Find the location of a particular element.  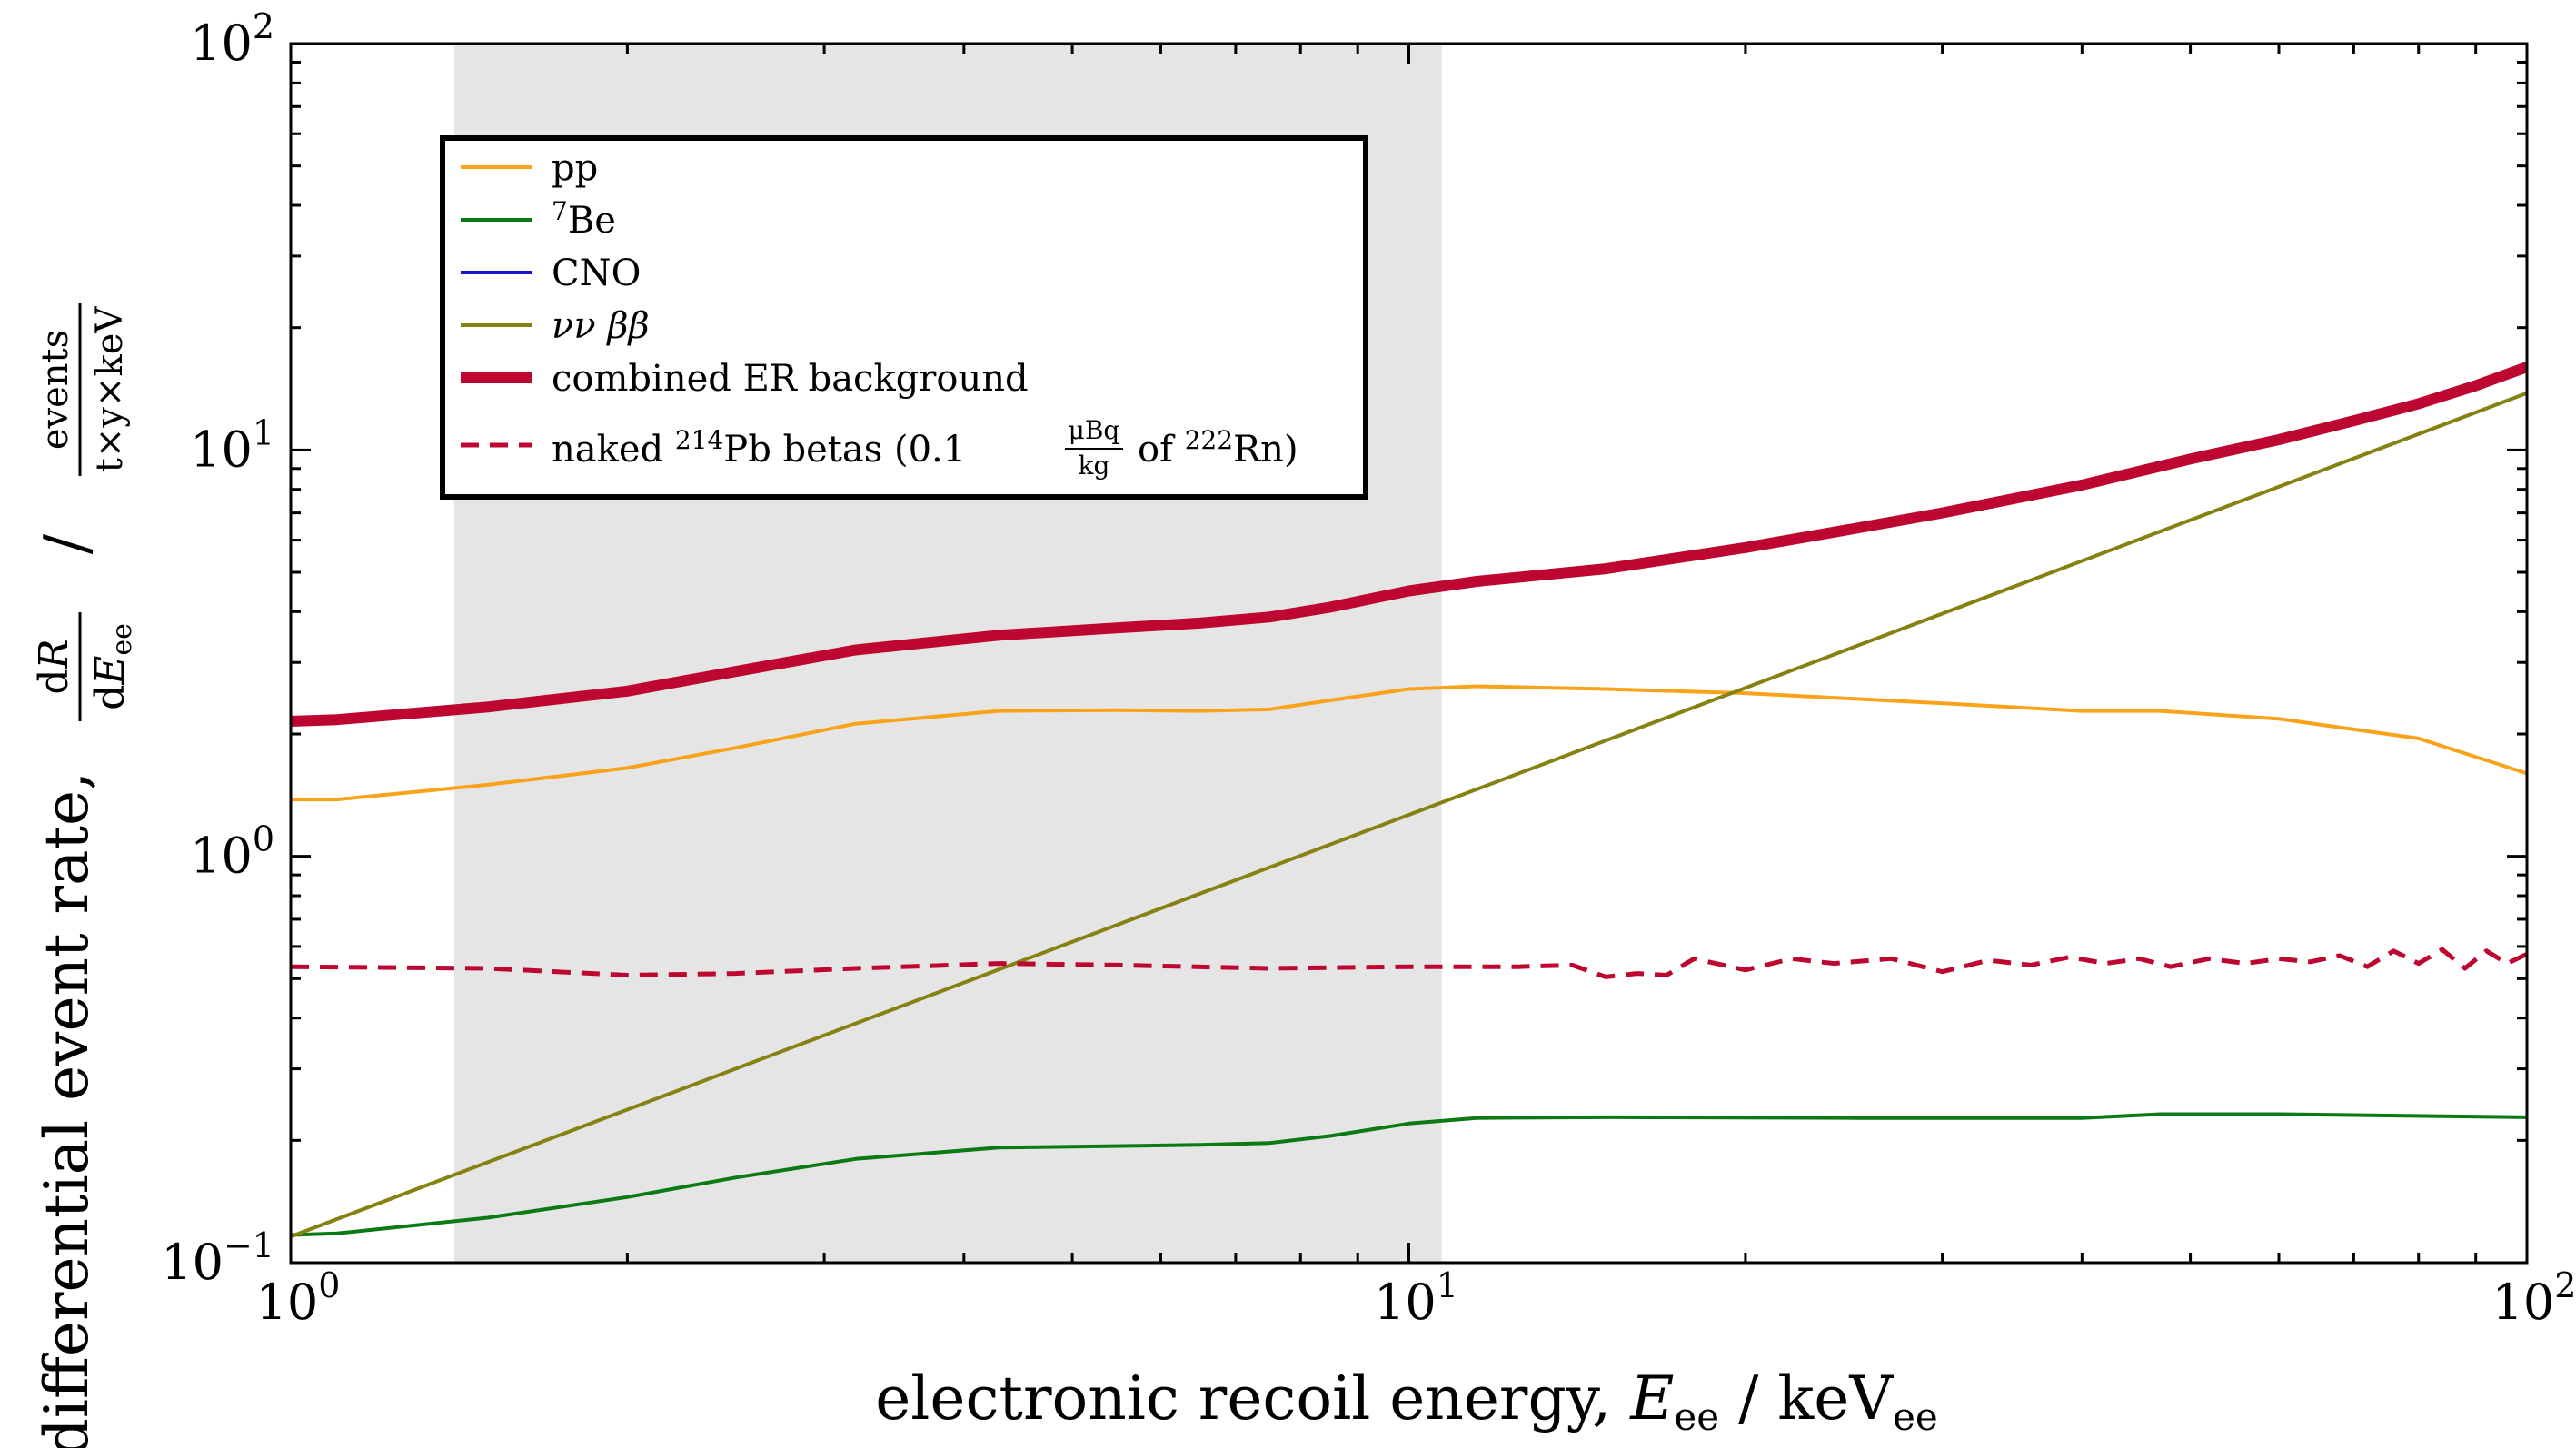

legend-label-nunubb: νν ββ is located at coordinates (601, 326).